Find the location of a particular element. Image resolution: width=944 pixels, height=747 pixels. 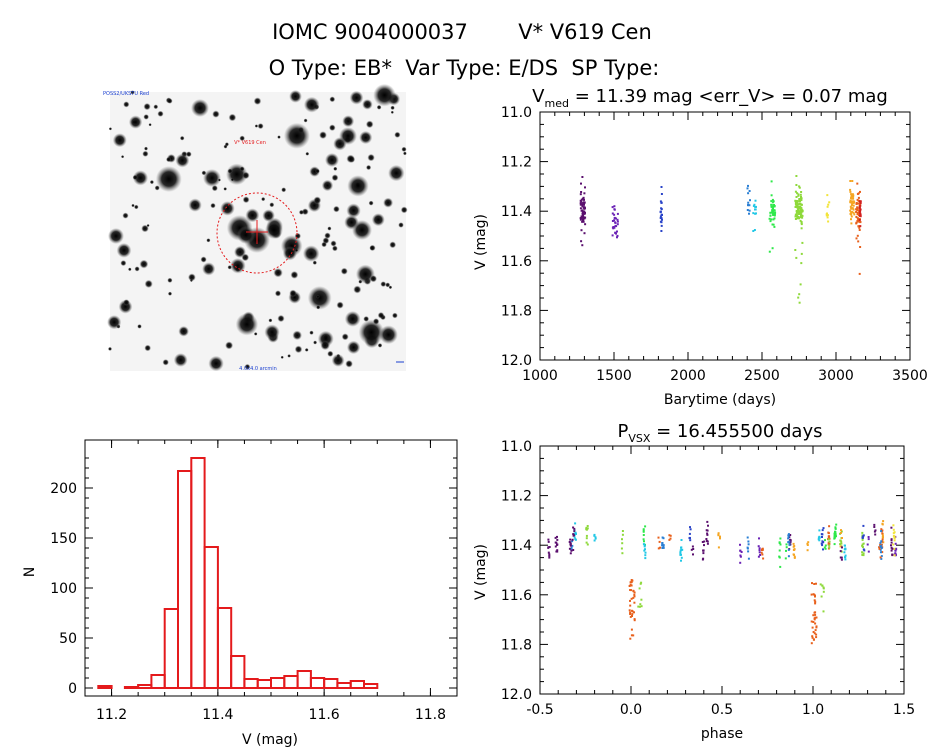

y-tick-label: 12.0 is located at coordinates (516, 695).